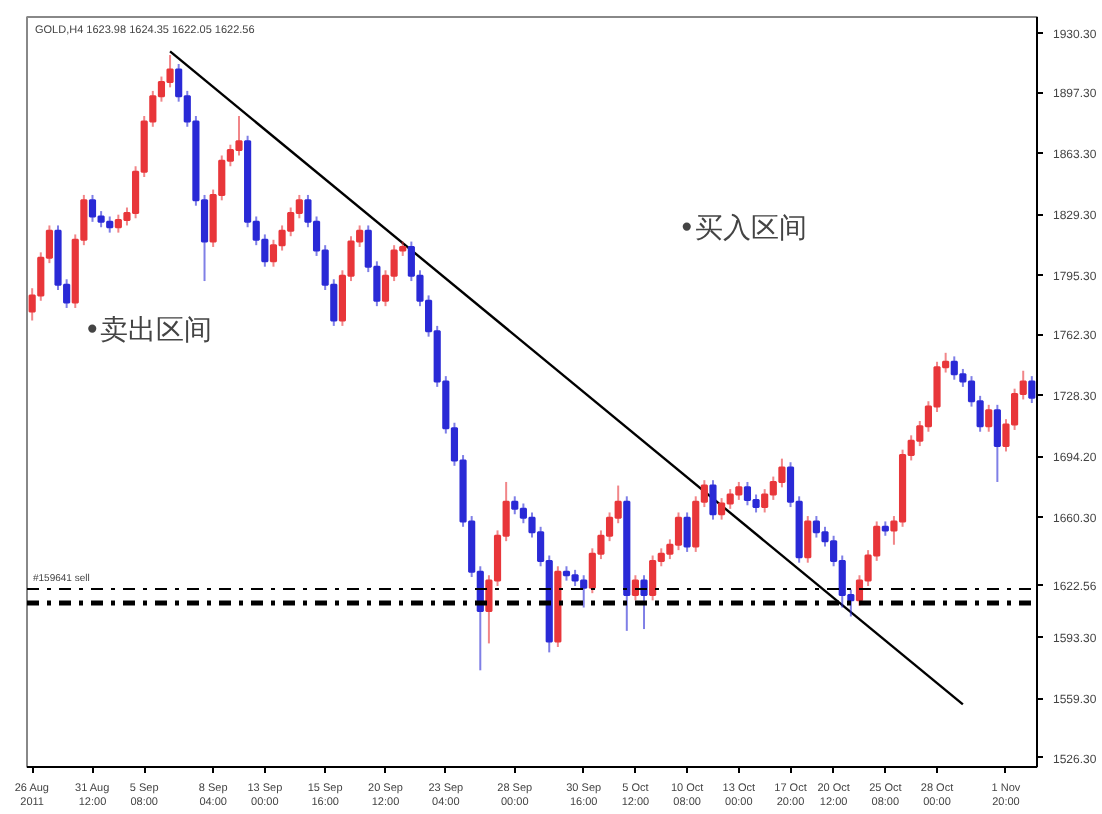 This screenshot has height=814, width=1102. I want to click on annotation: •卖出区间, so click(148, 331).